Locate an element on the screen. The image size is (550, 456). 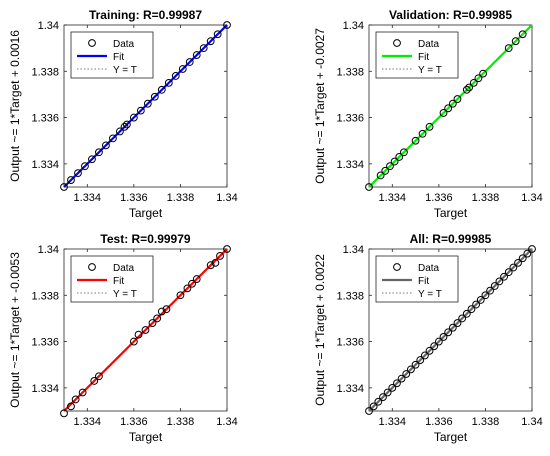
y-tick-label: 1.336 is located at coordinates (350, 119).